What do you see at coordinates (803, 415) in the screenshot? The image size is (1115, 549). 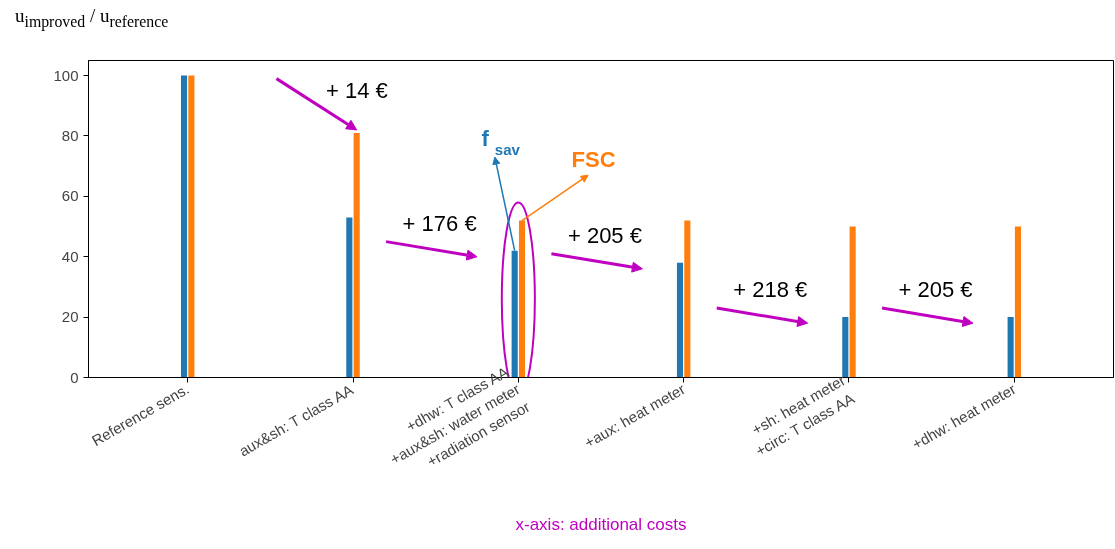 I see `x-tick-label: +sh: heat meter +circ: T class AA` at bounding box center [803, 415].